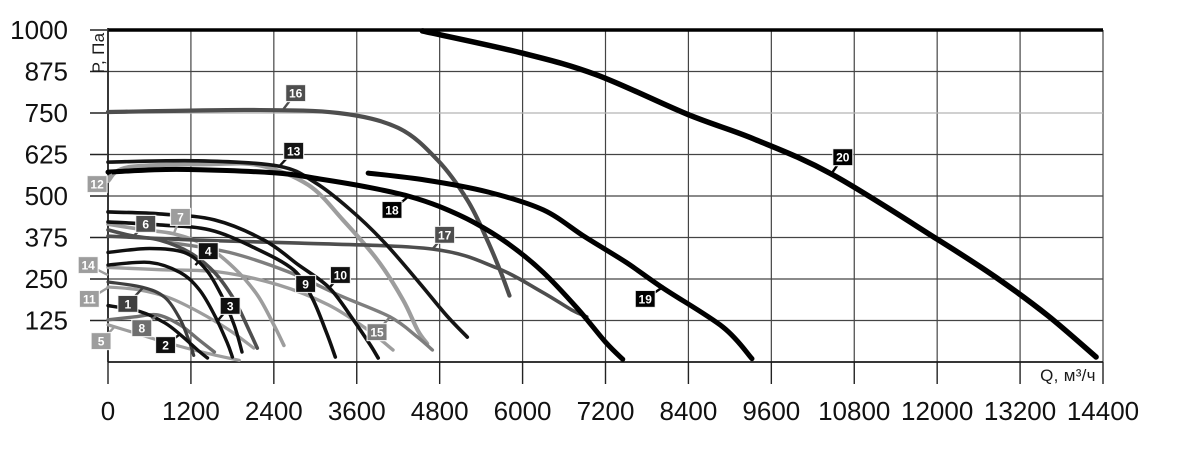 The height and width of the screenshot is (459, 1200). I want to click on y-tick-label: 375, so click(46, 238).